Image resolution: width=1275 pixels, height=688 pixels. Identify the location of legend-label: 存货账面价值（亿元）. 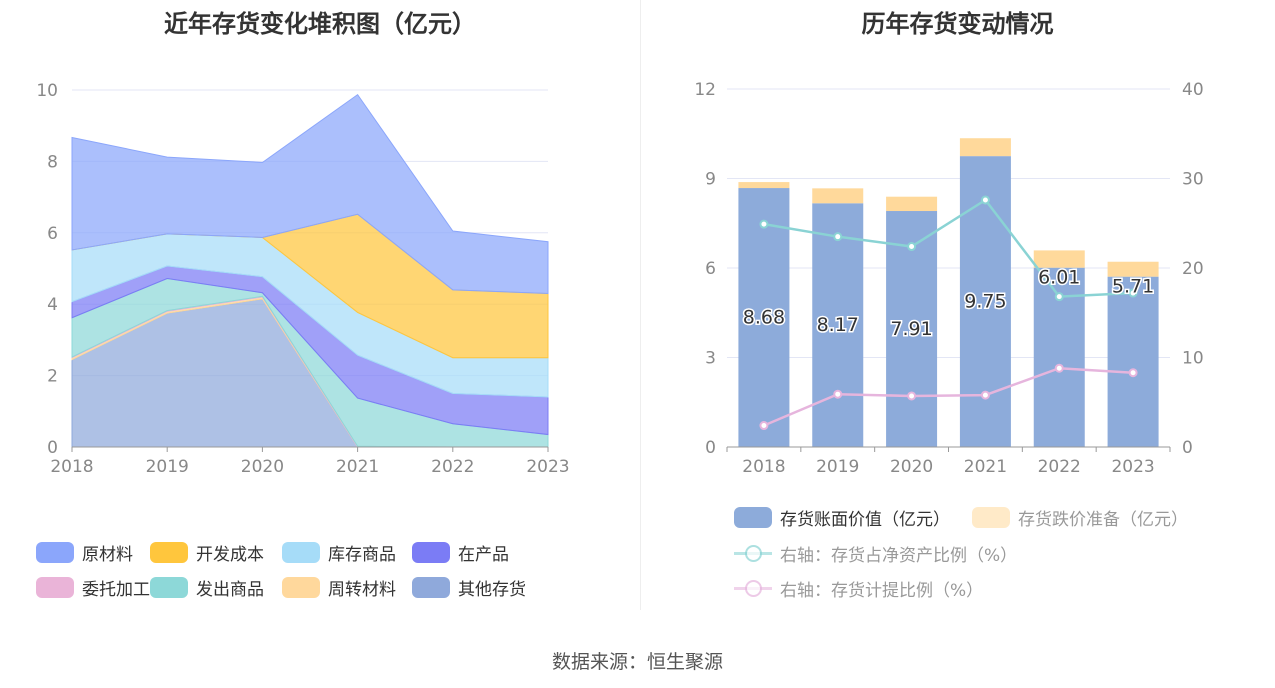
(865, 520).